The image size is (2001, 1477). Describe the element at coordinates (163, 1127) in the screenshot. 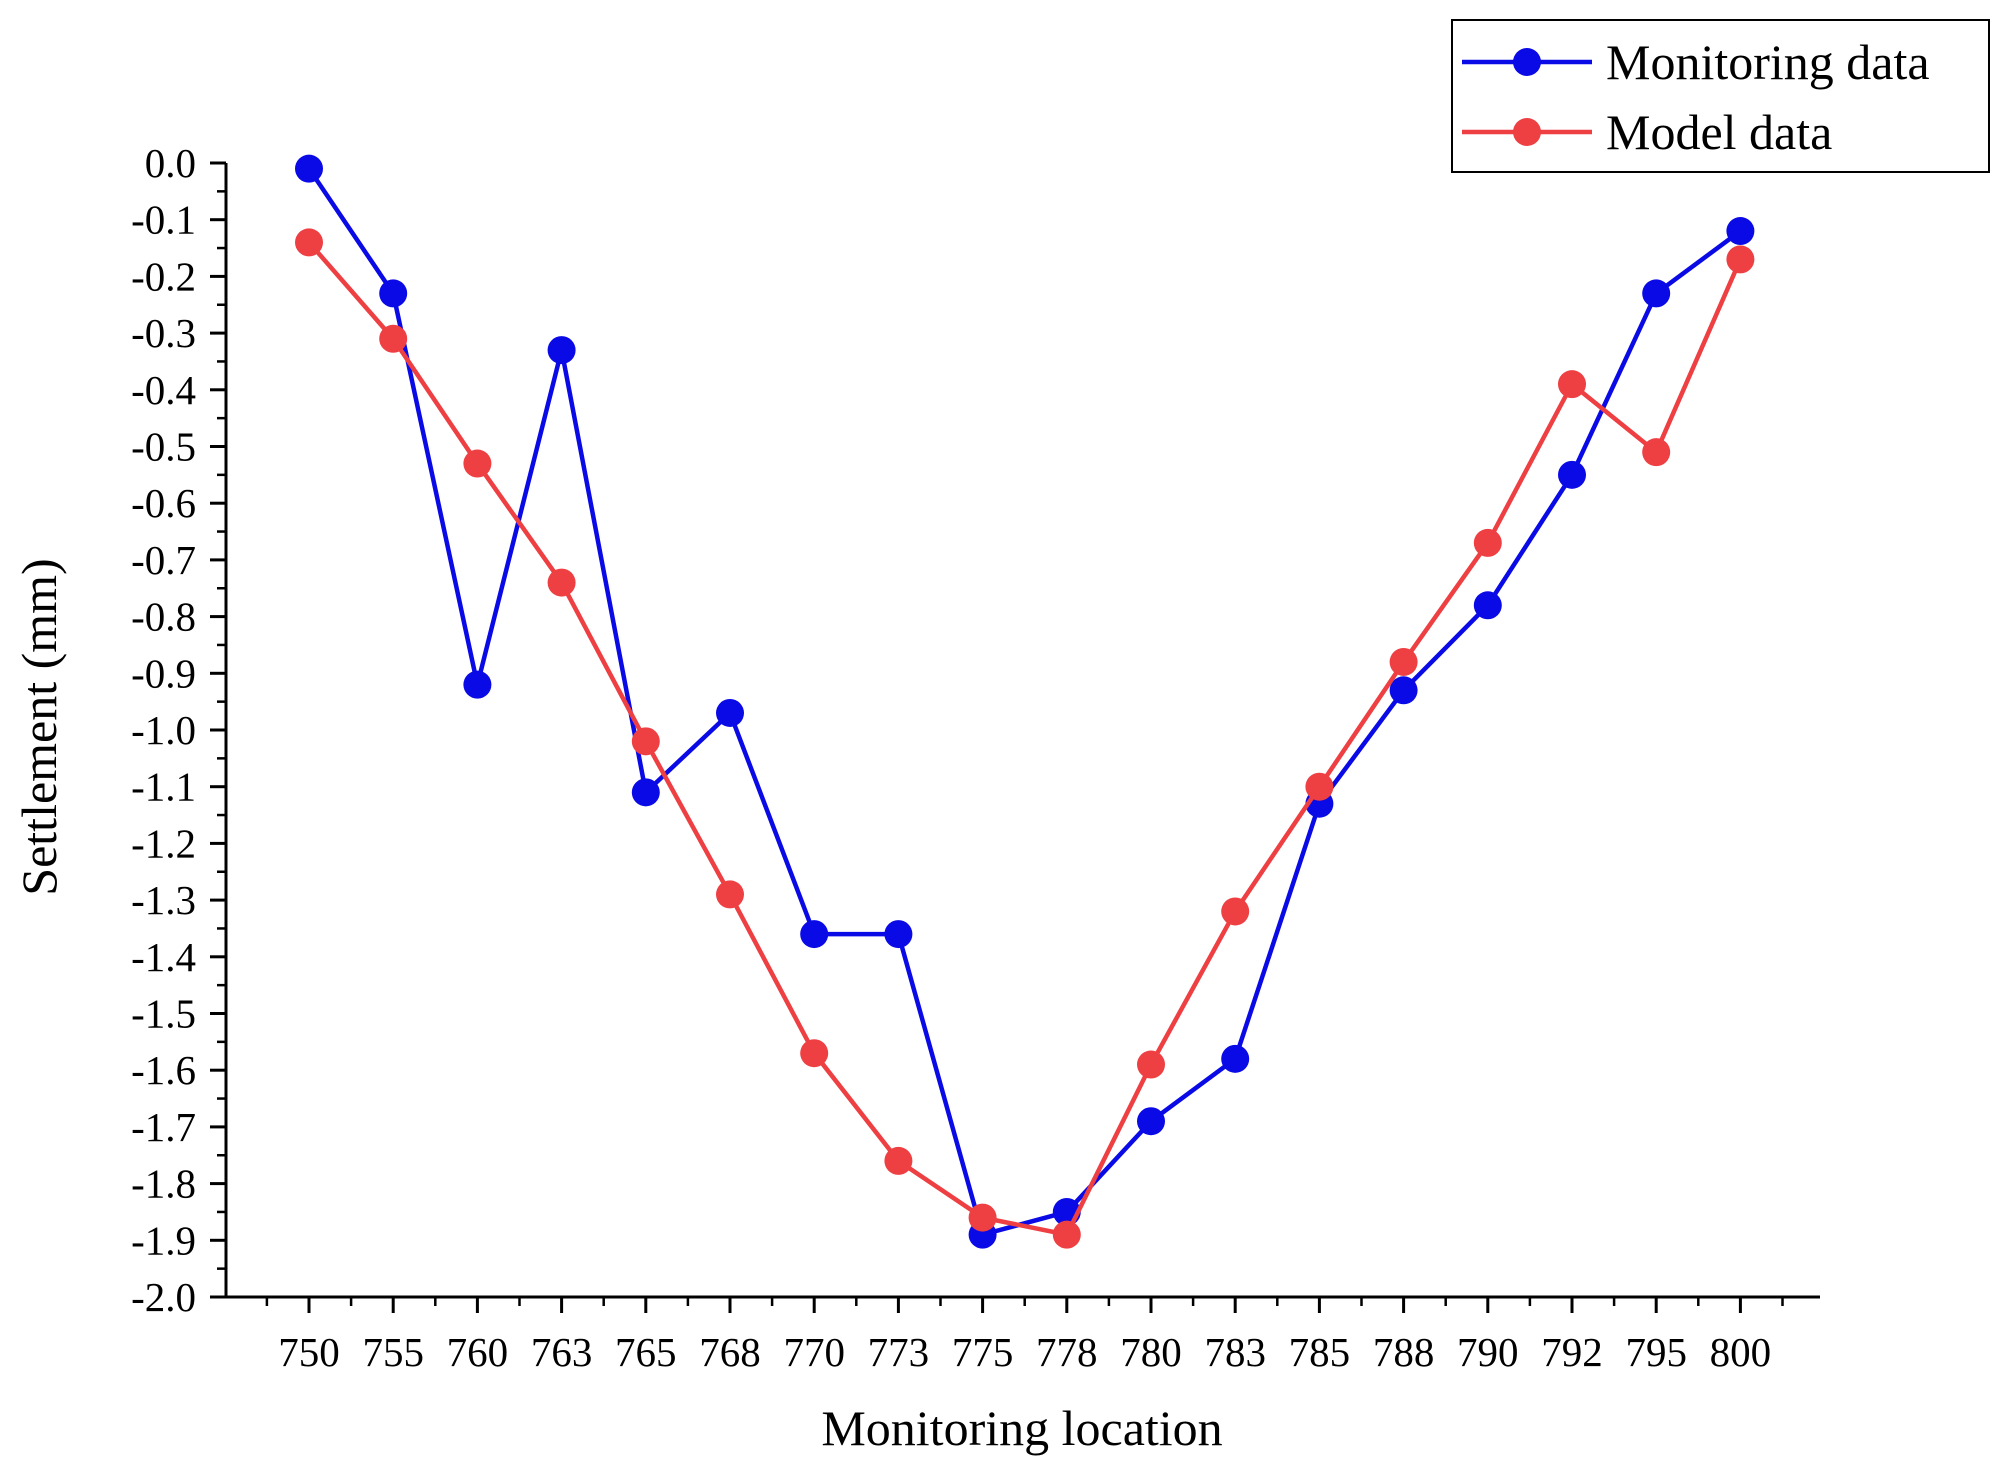

I see `y-tick-label: -1.7` at that location.